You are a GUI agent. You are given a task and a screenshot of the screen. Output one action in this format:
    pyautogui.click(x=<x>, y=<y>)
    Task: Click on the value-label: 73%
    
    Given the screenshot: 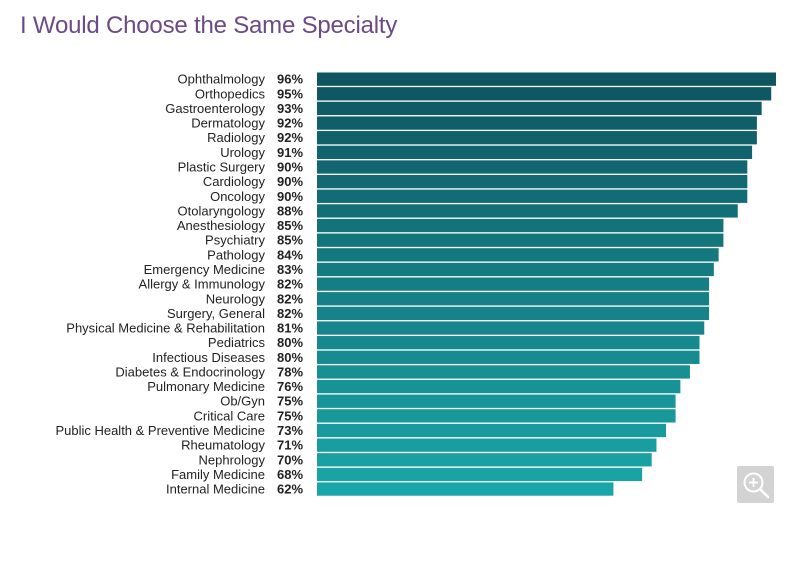 What is the action you would take?
    pyautogui.click(x=290, y=430)
    